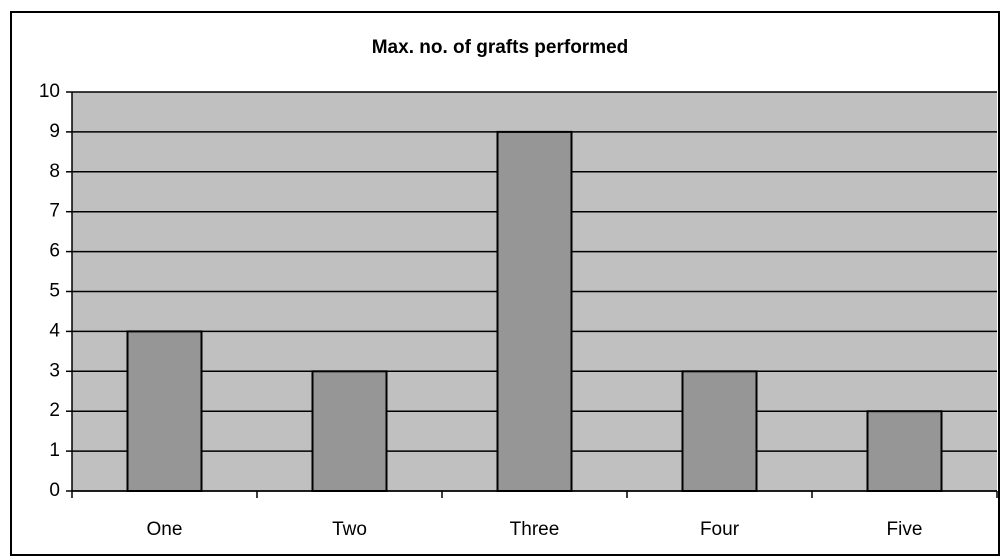 This screenshot has width=1007, height=558. I want to click on y-tick-label: 1, so click(54, 450).